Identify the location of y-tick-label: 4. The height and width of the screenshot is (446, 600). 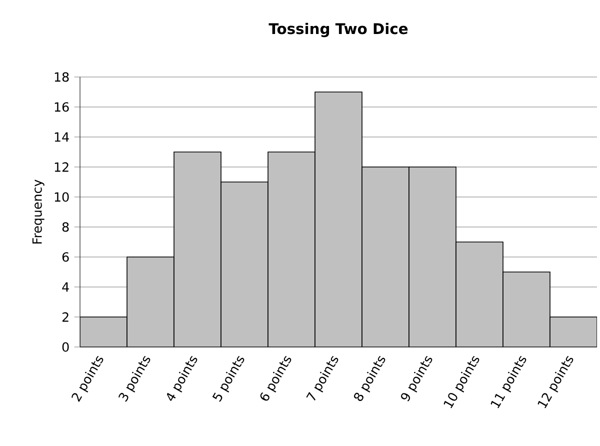
(65, 287).